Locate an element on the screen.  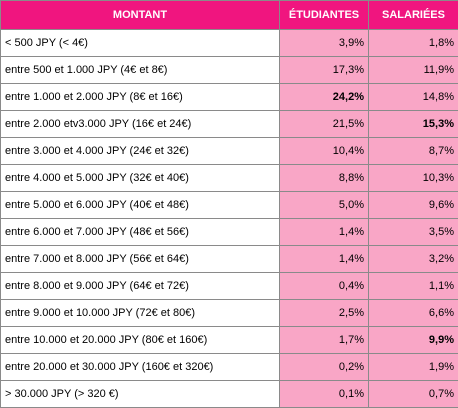
etudiants-cell: 10,4% is located at coordinates (324, 151).